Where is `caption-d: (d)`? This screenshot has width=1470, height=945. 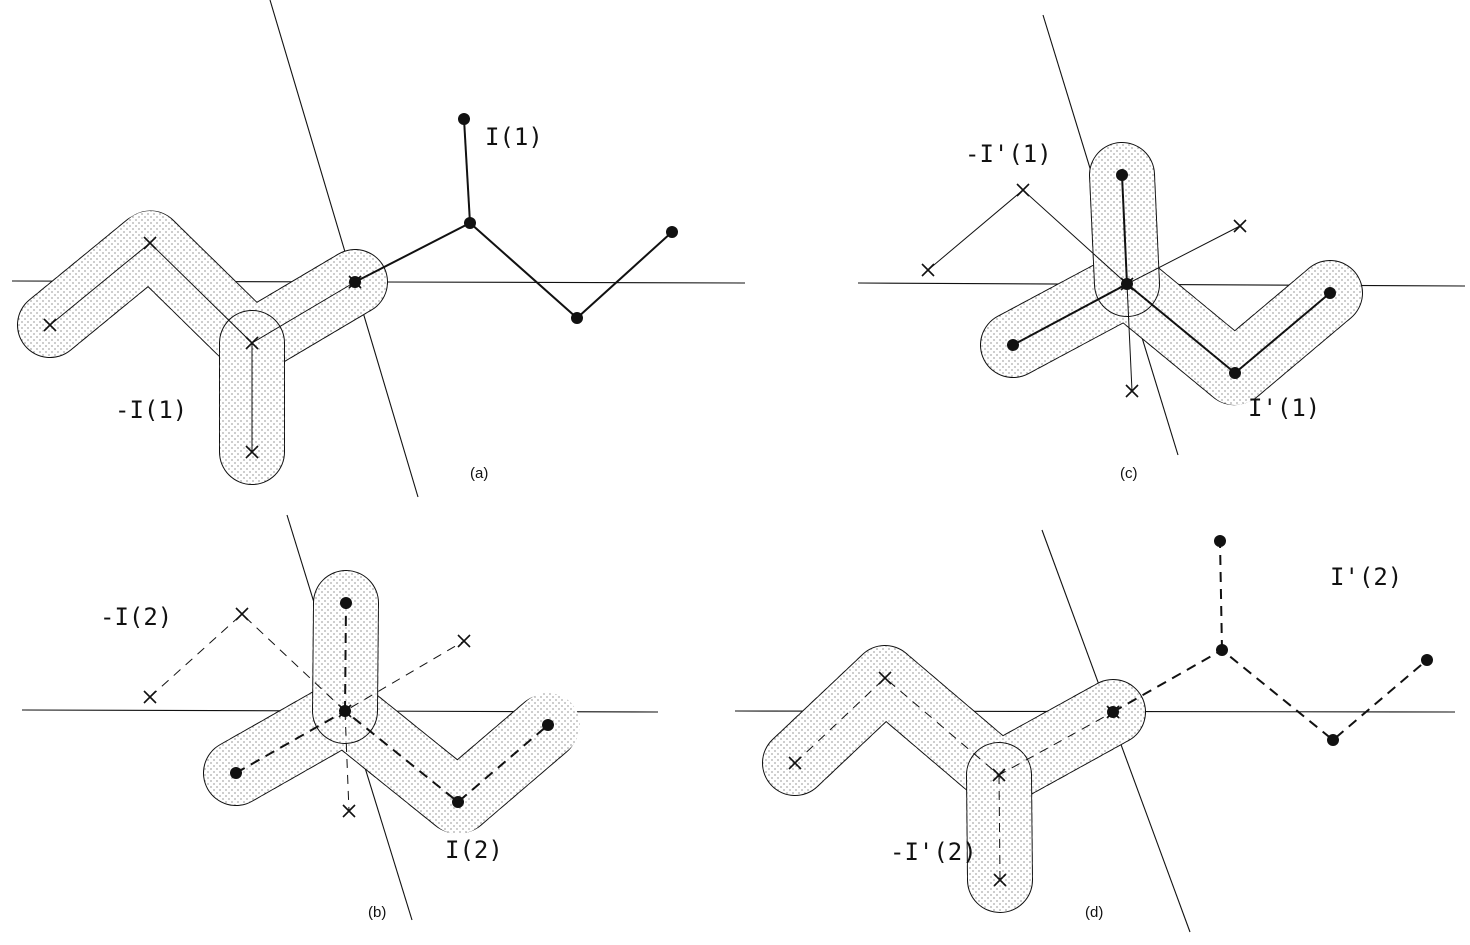
caption-d: (d) is located at coordinates (1094, 912).